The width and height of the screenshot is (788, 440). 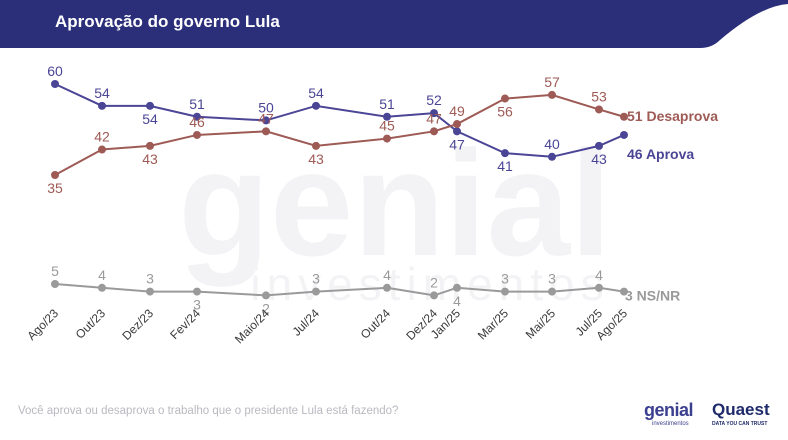 I want to click on genial-logo-sub: investimentos, so click(x=670, y=424).